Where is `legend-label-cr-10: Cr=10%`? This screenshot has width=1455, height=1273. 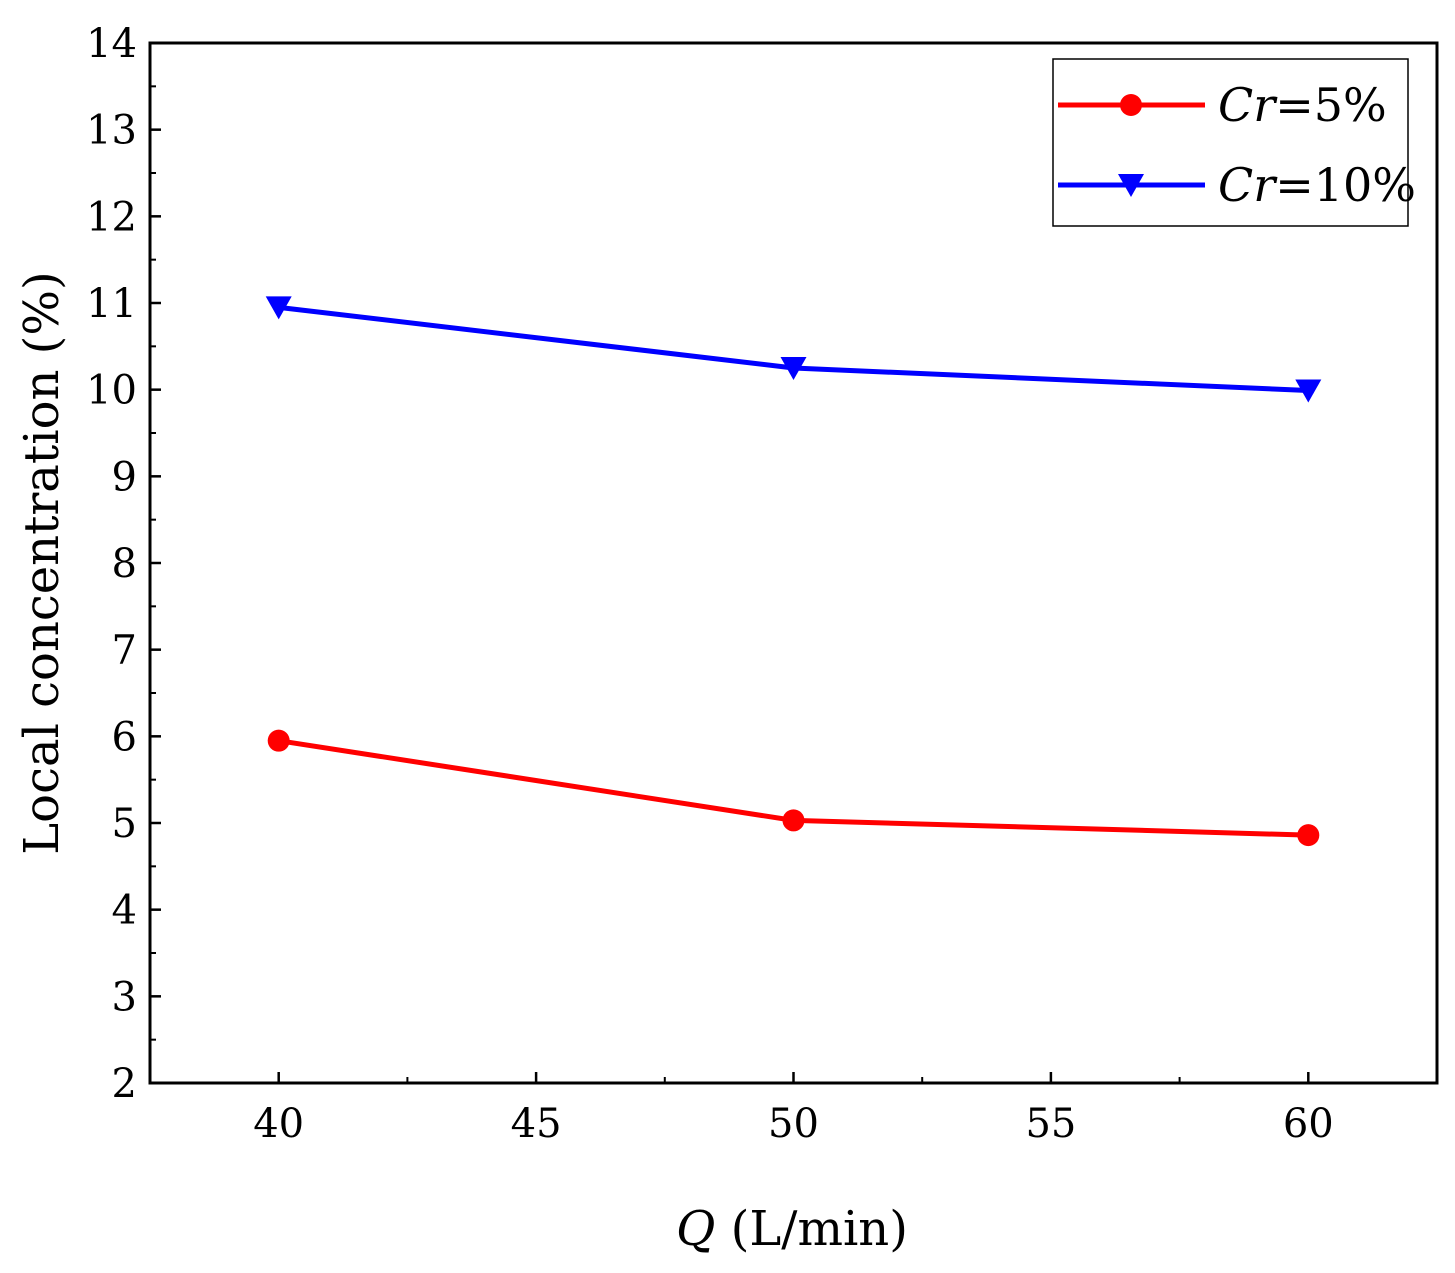
legend-label-cr-10: Cr=10% is located at coordinates (1317, 185).